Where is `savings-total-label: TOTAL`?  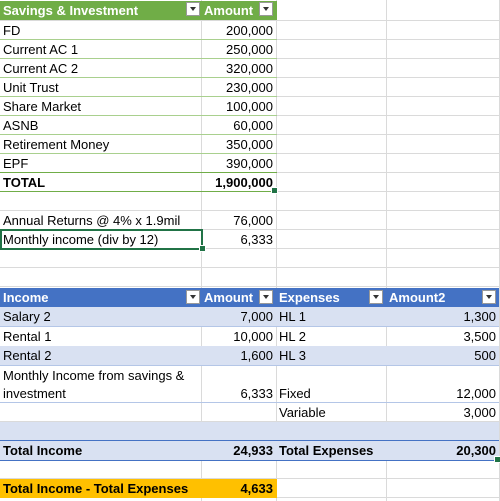 savings-total-label: TOTAL is located at coordinates (24, 182).